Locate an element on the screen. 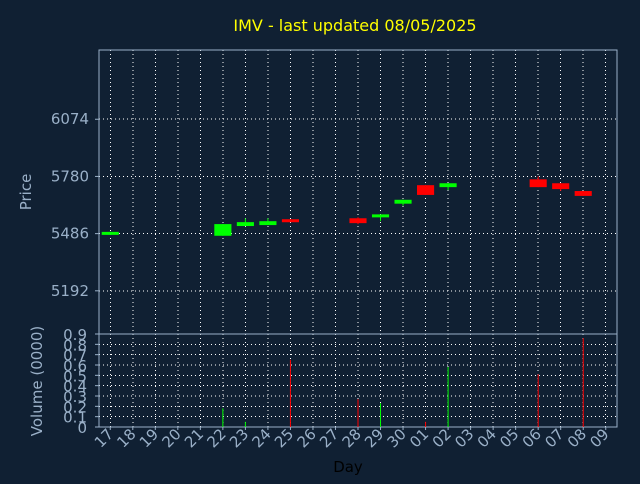  price-tick-label: 5192 is located at coordinates (70, 291).